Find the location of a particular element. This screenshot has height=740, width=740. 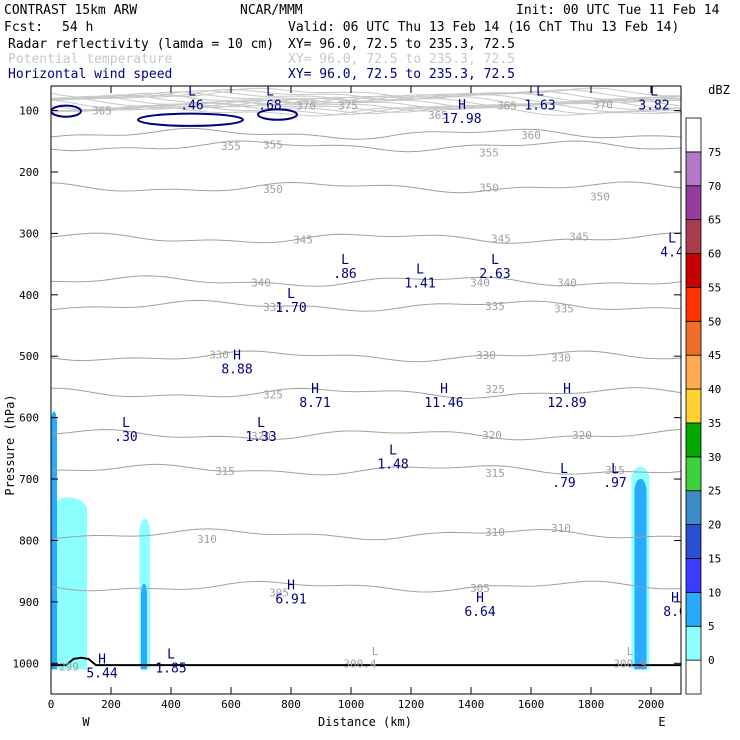

init-time: Init: 00 UTC Tue 11 Feb 14 is located at coordinates (618, 10).